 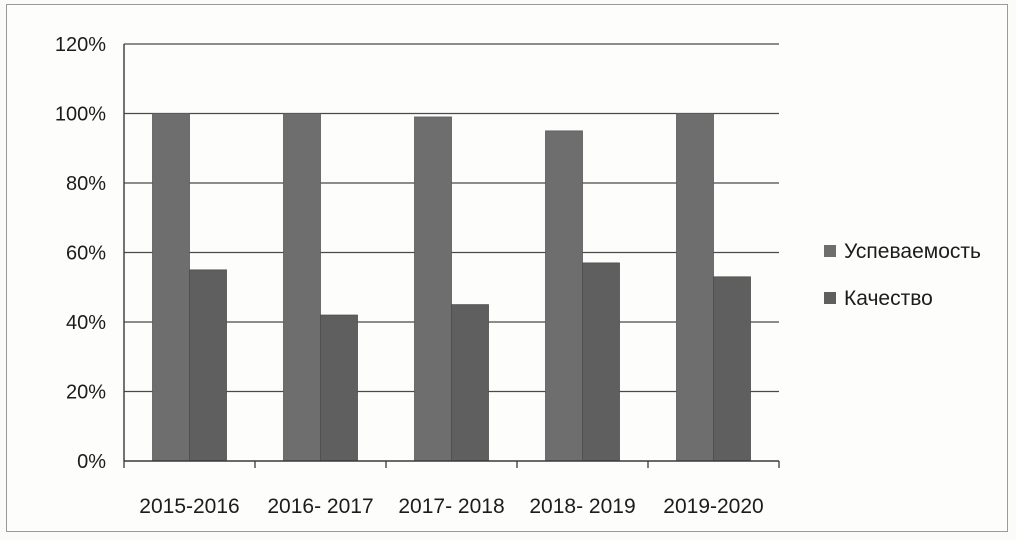 I want to click on y-tick-label: 20%, so click(x=86, y=393).